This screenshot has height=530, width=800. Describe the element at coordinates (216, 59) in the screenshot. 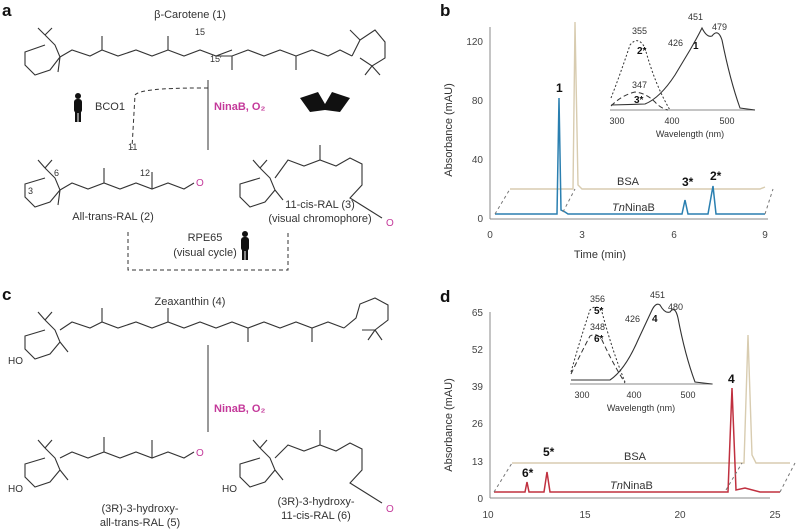

I see `cleavage-label-15prime: 15′` at that location.